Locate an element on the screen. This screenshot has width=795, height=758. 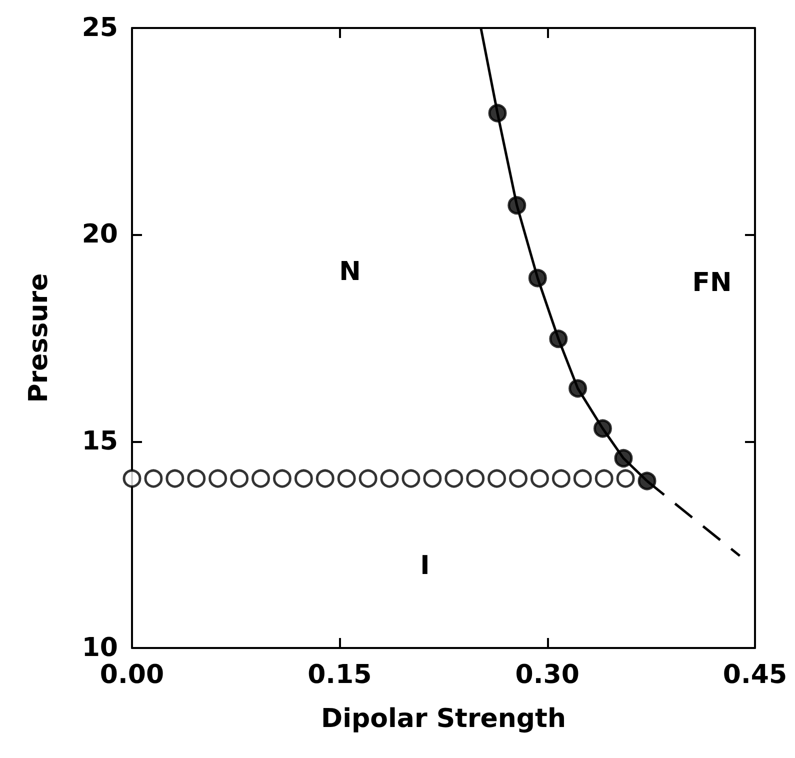
annotation: I is located at coordinates (425, 566).